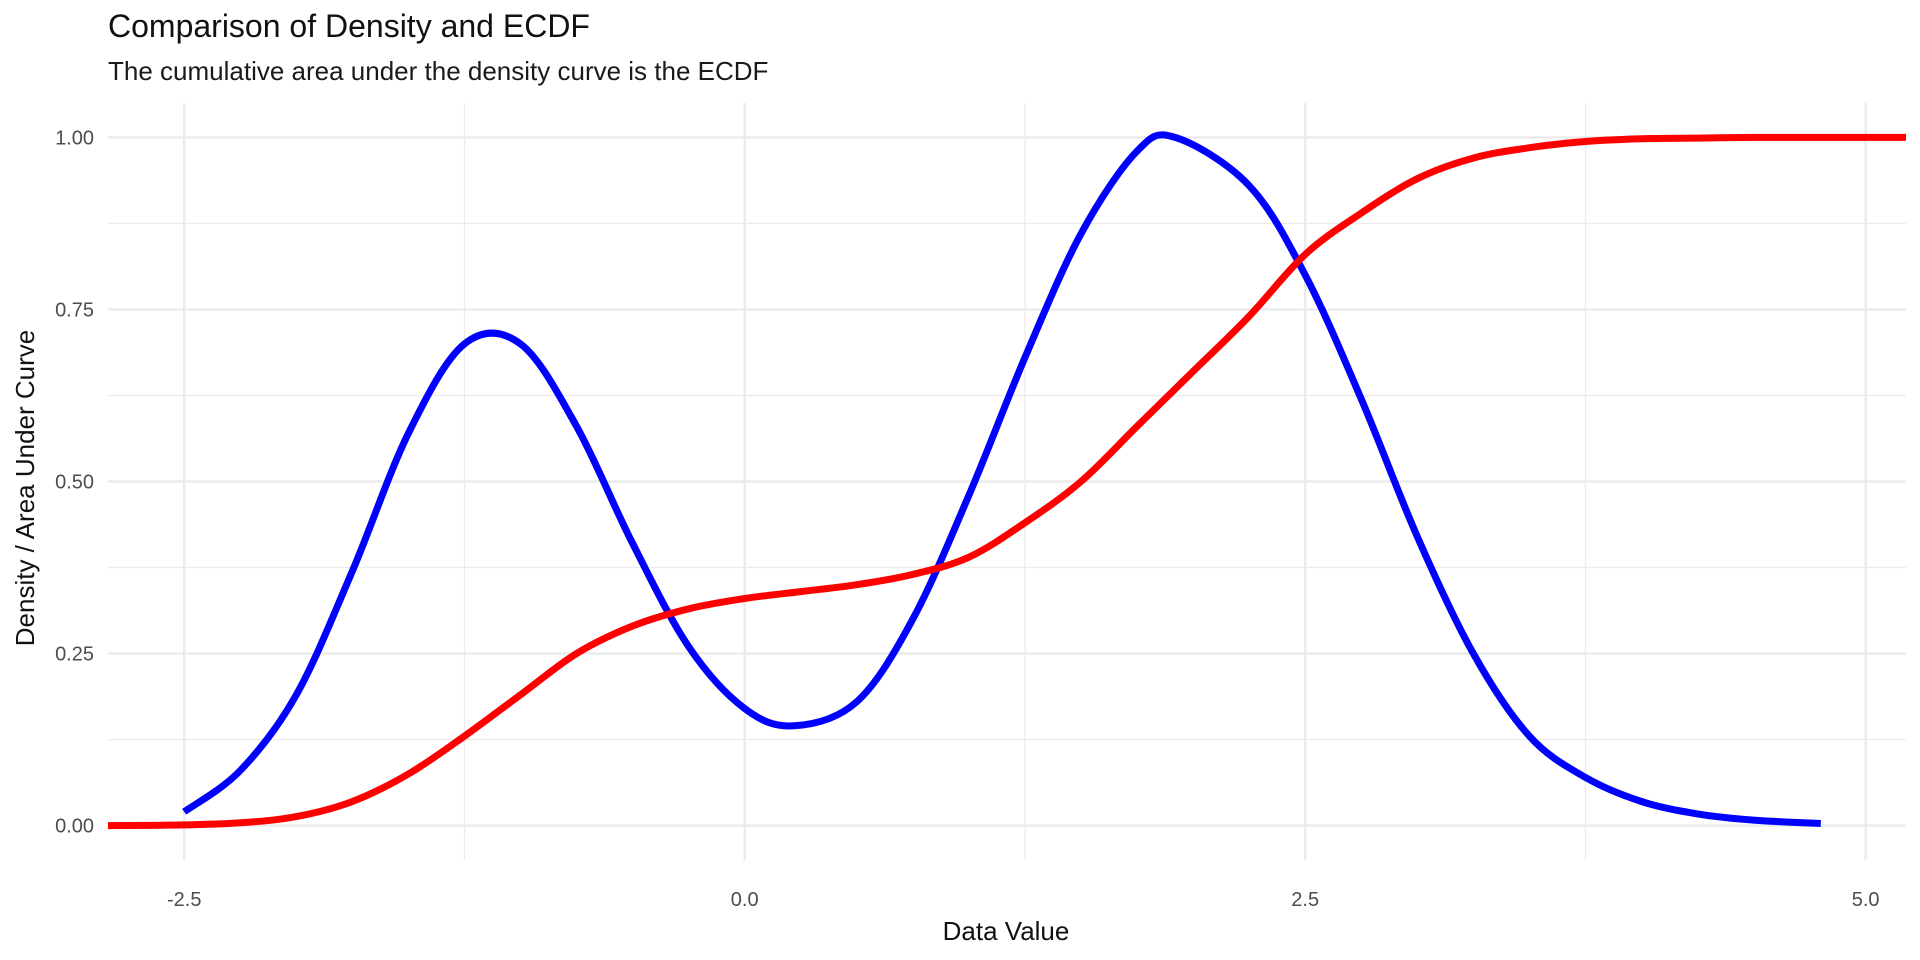 The height and width of the screenshot is (960, 1920). I want to click on x-axis-label: Data Value, so click(1006, 931).